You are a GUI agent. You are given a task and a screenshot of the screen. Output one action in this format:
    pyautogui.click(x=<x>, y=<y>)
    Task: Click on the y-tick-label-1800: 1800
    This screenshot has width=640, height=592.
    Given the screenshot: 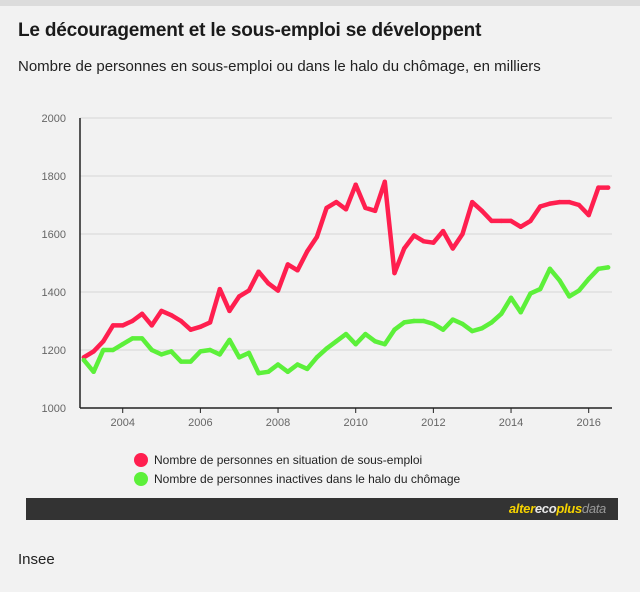 What is the action you would take?
    pyautogui.click(x=54, y=177)
    